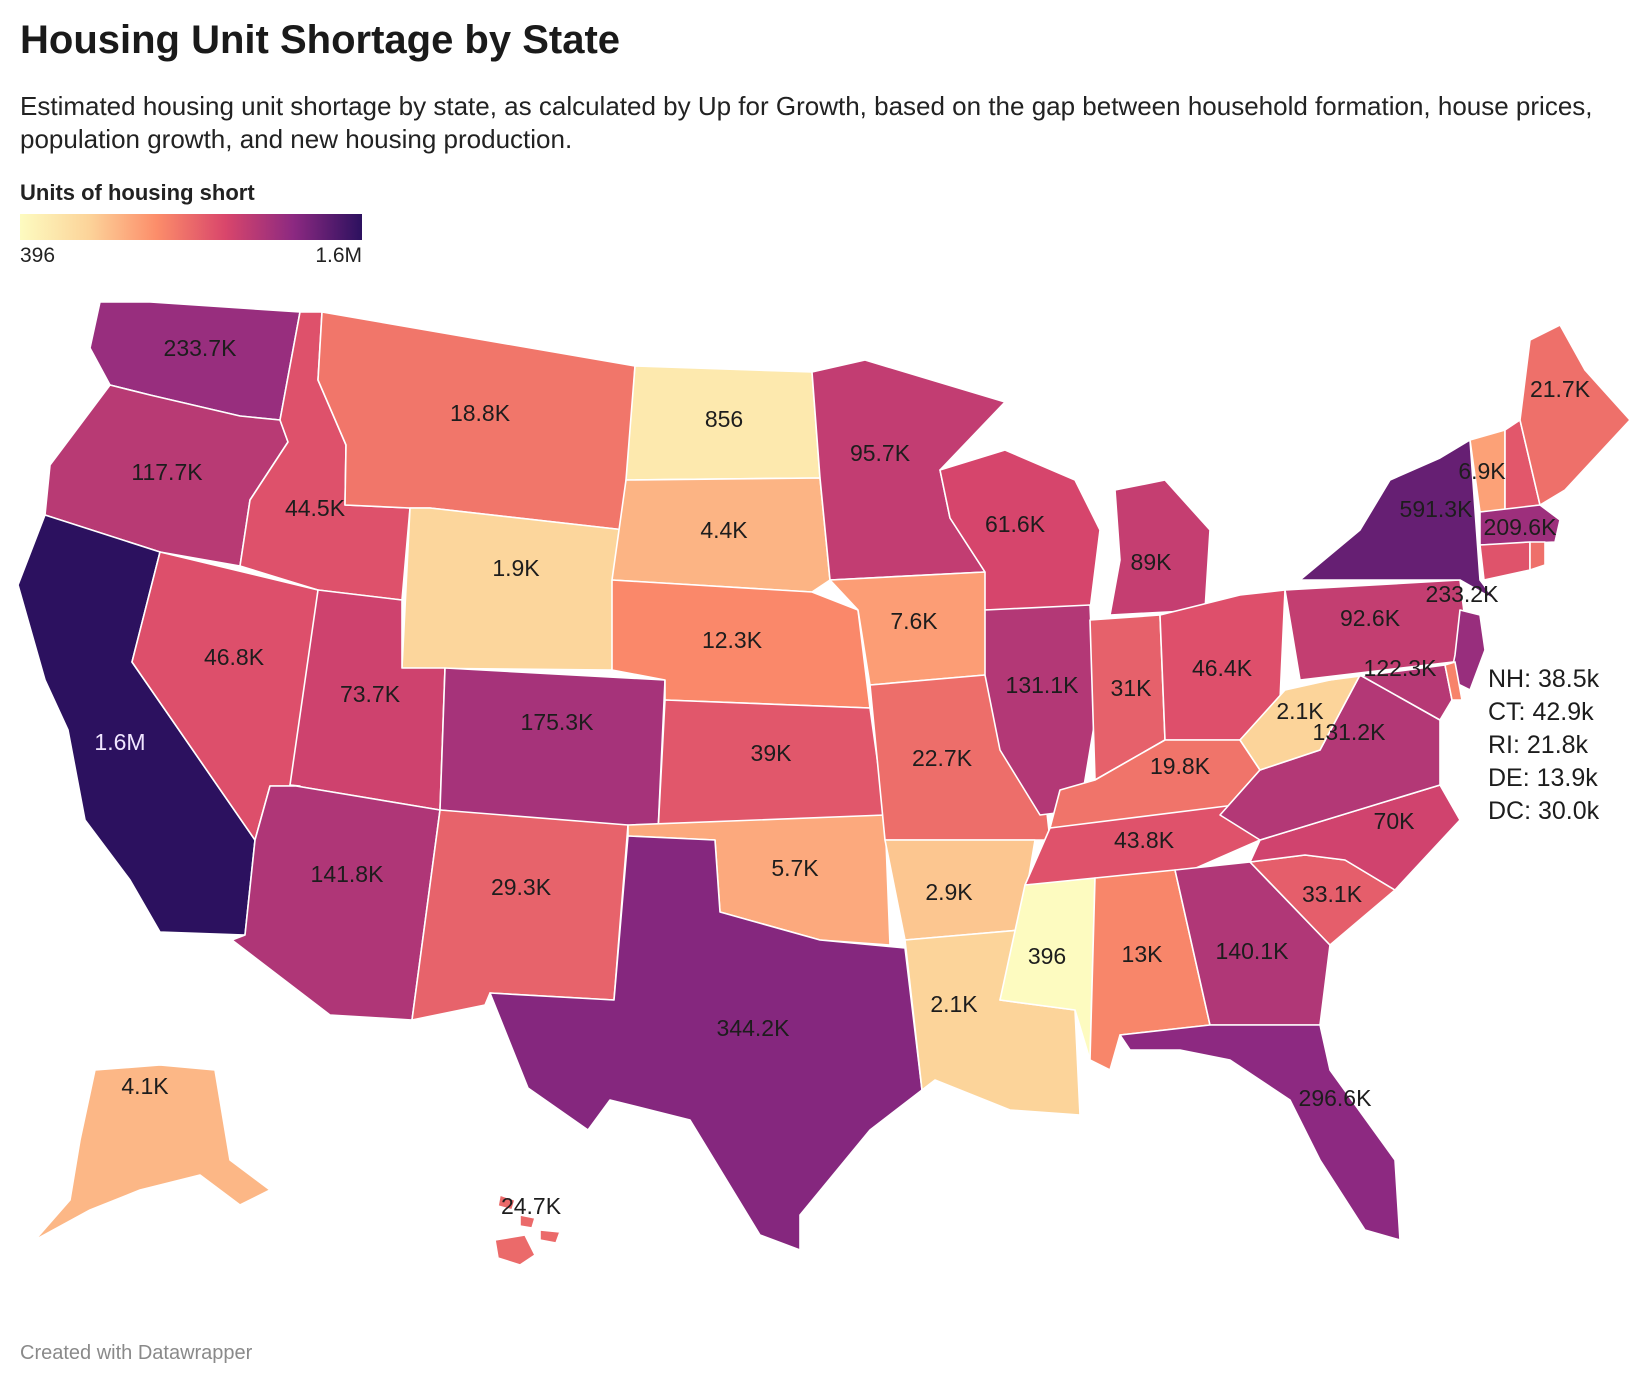 This screenshot has width=1640, height=1382. Describe the element at coordinates (521, 887) in the screenshot. I see `label-nm: 29.3K` at that location.